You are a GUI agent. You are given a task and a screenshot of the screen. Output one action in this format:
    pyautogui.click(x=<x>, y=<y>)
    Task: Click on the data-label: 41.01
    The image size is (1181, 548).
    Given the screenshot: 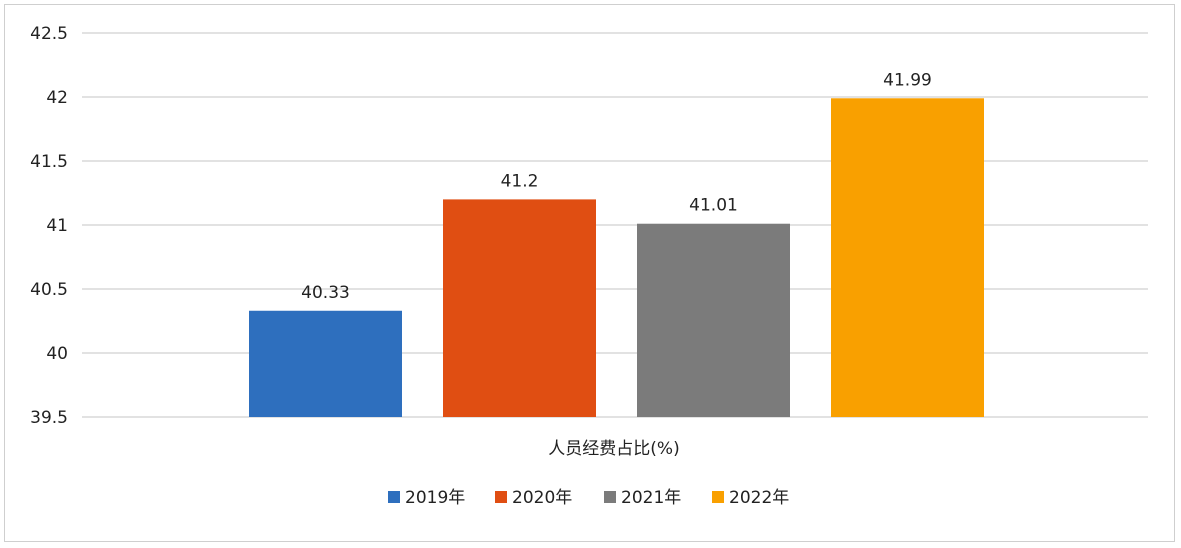 What is the action you would take?
    pyautogui.click(x=713, y=206)
    